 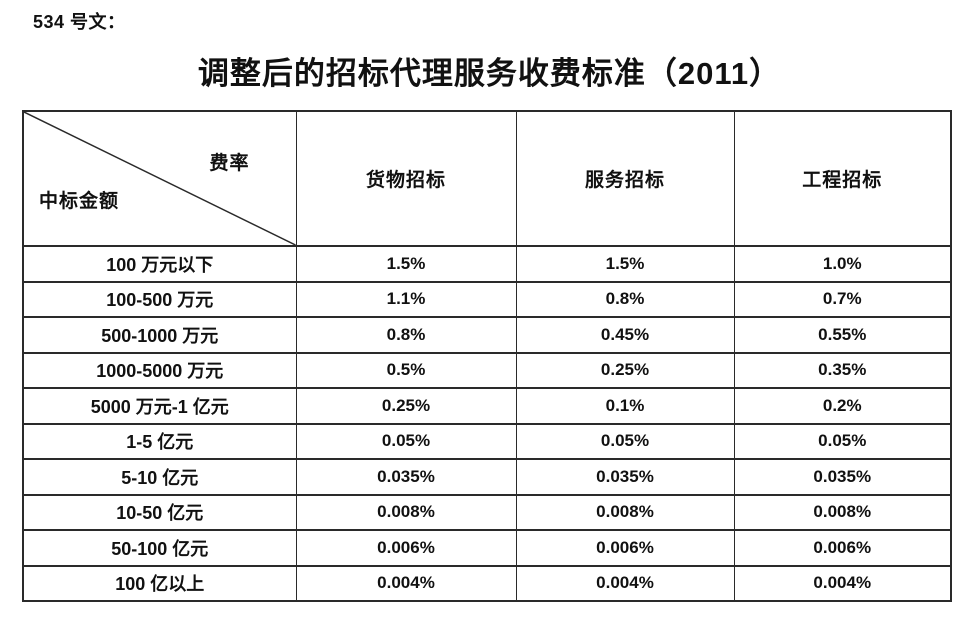 I want to click on rate-cell-works: 0.004%, so click(x=842, y=583).